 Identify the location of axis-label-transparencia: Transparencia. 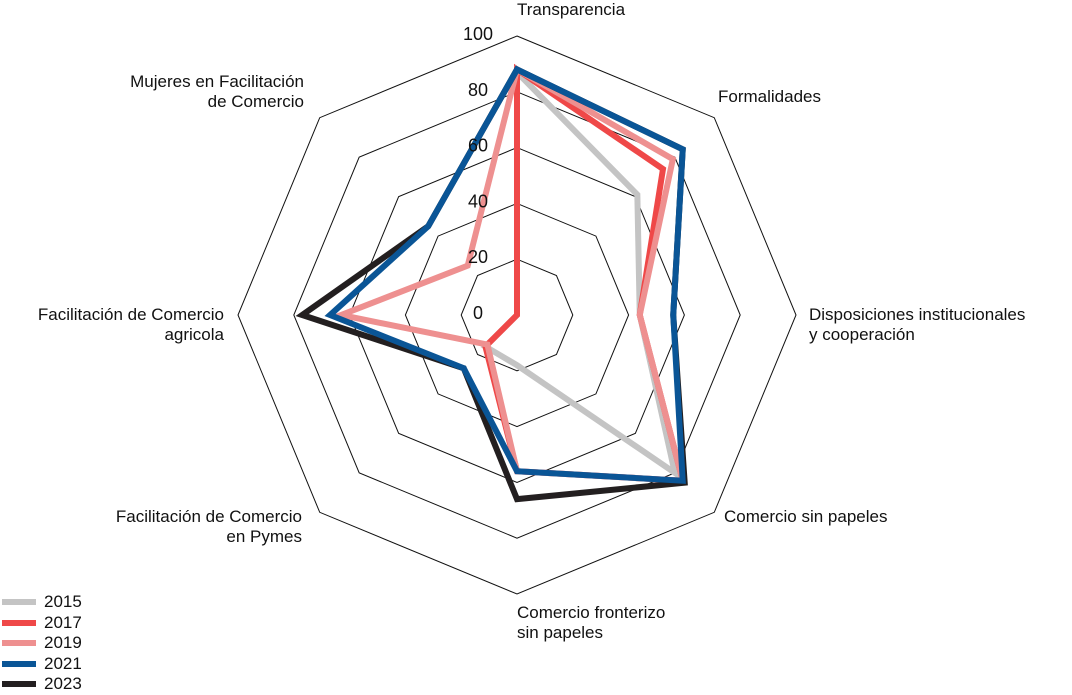
(571, 9).